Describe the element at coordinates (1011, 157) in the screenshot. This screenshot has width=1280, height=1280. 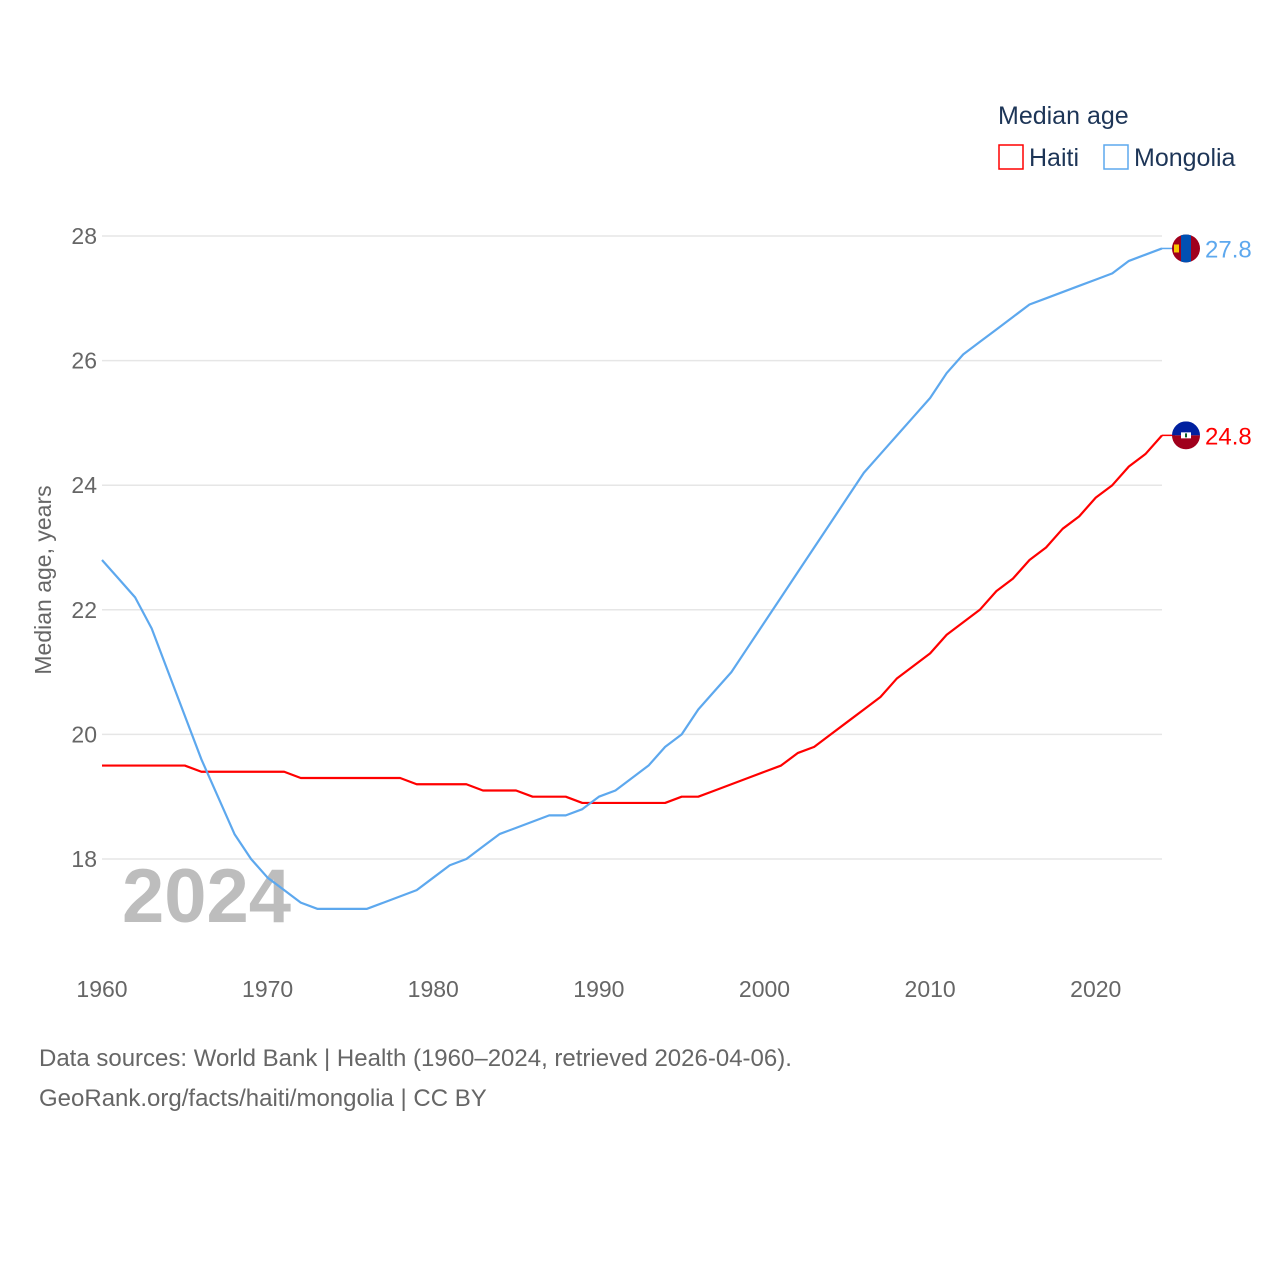
I see `legend-swatch-haiti` at that location.